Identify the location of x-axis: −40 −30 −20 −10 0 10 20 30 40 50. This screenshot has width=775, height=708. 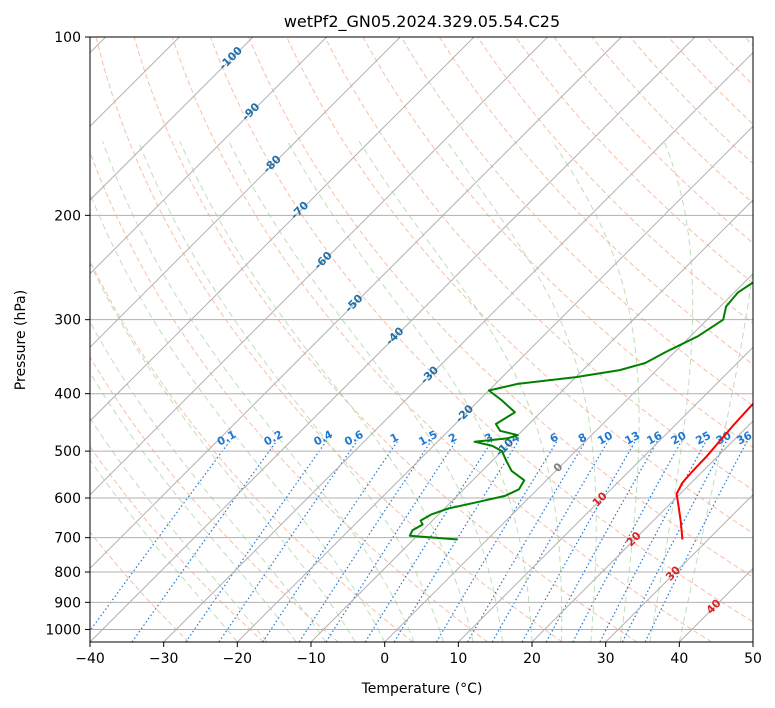
(418, 654).